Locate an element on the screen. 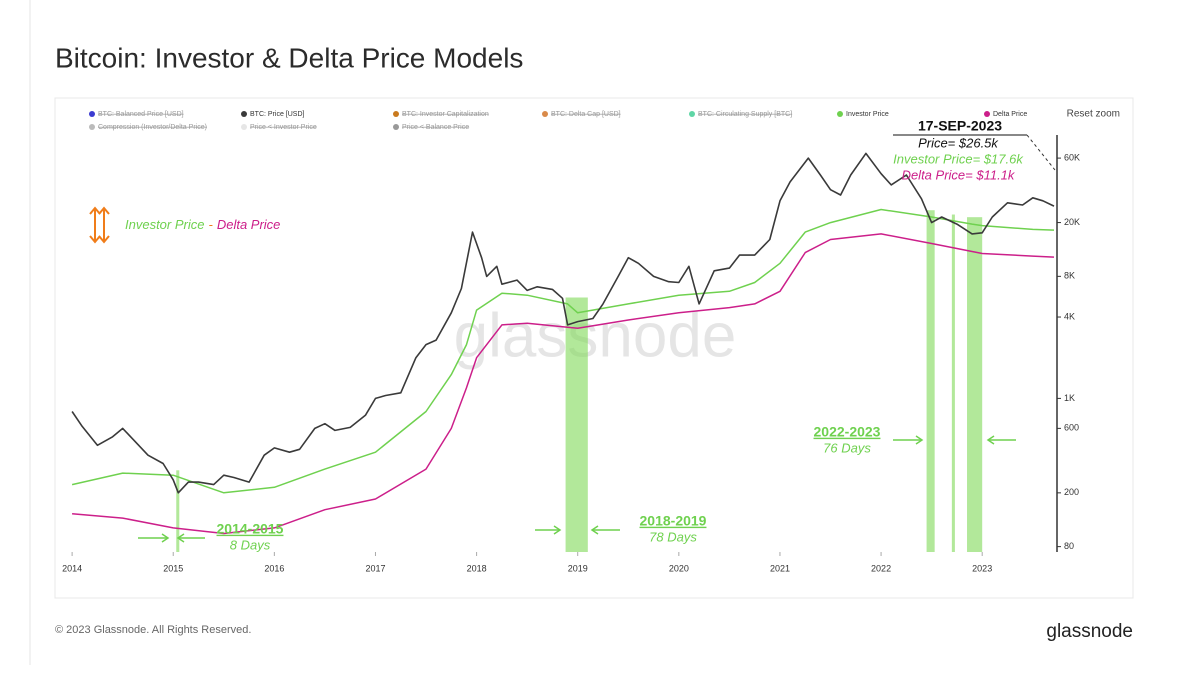 The image size is (1178, 692). note-icon is located at coordinates (99, 225).